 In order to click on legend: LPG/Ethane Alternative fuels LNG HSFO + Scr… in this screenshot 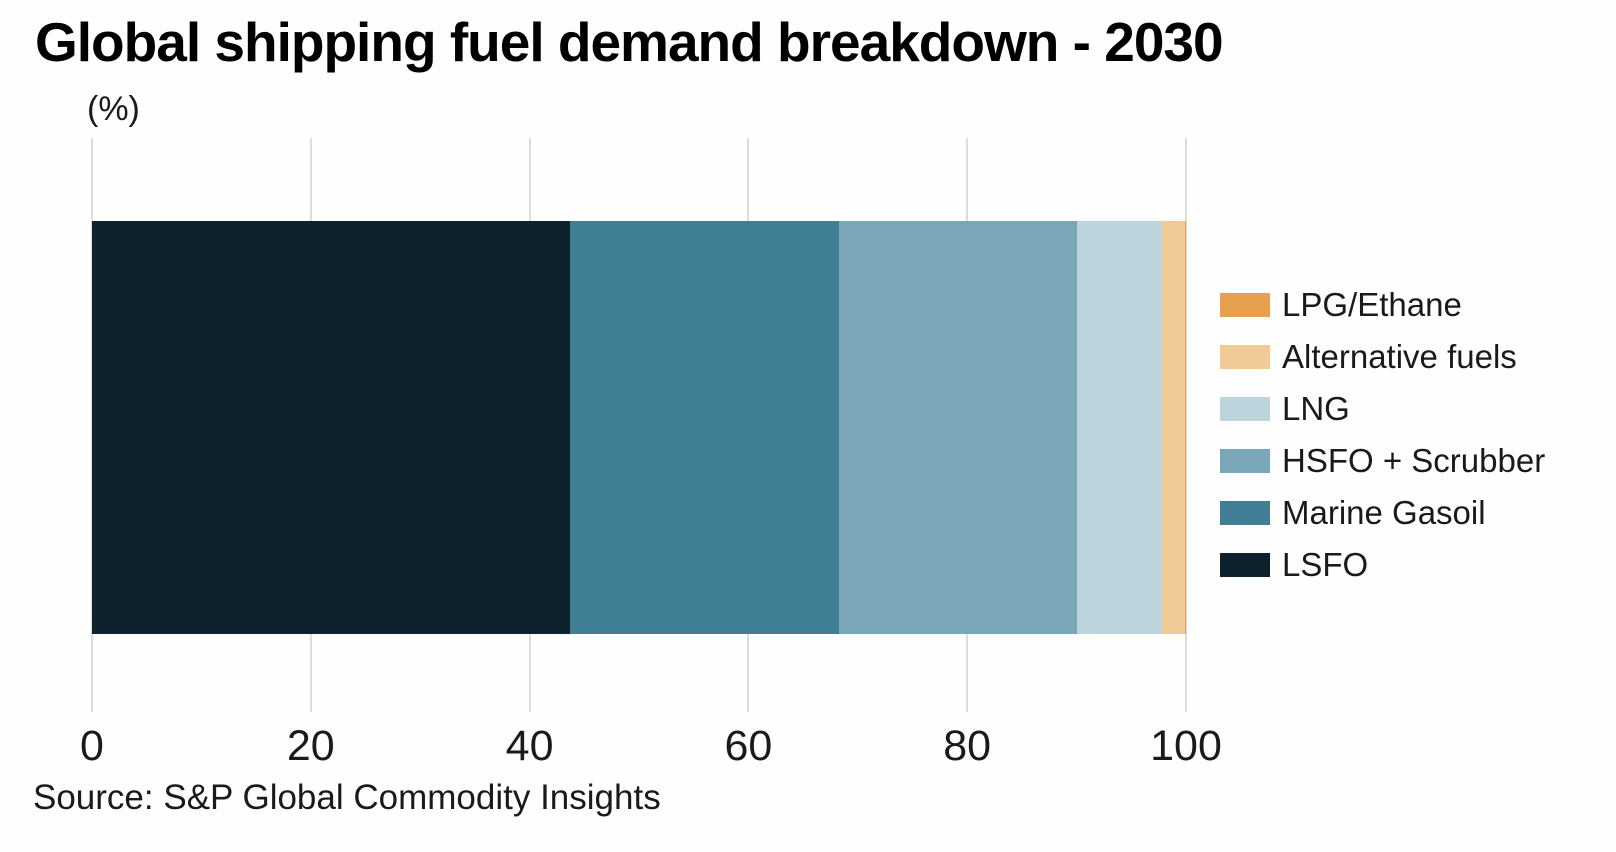, I will do `click(1382, 445)`.